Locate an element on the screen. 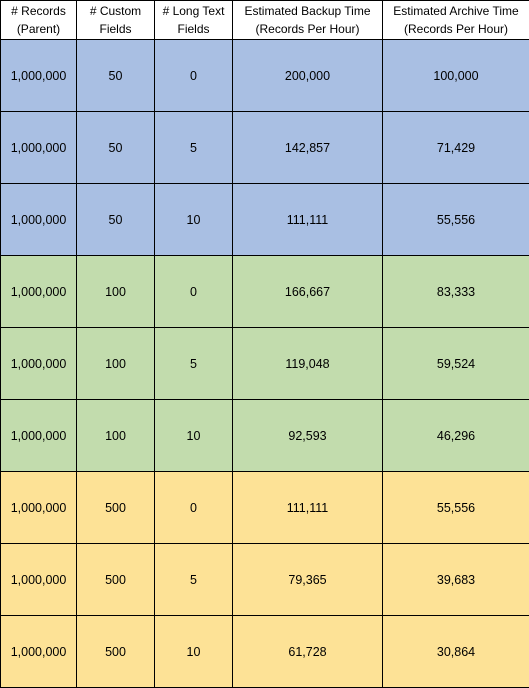 Image resolution: width=529 pixels, height=688 pixels. header-backup-time: Estimated Backup Time (Records Per Hour) is located at coordinates (308, 20).